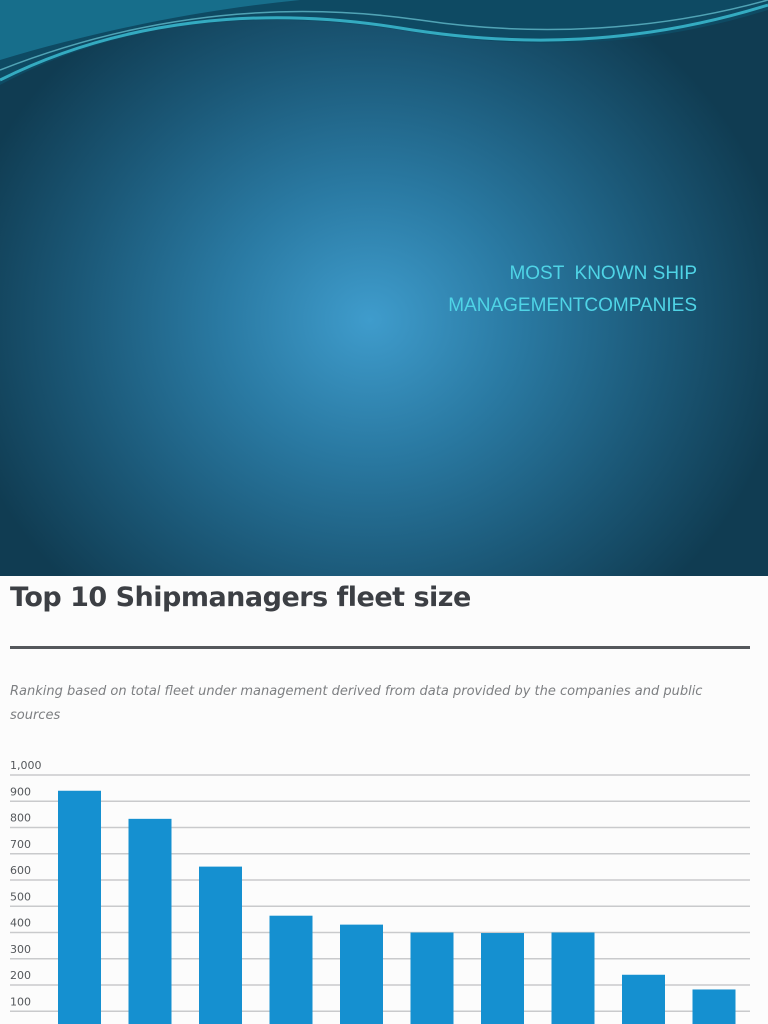  What do you see at coordinates (20, 949) in the screenshot?
I see `y-tick-label: 300` at bounding box center [20, 949].